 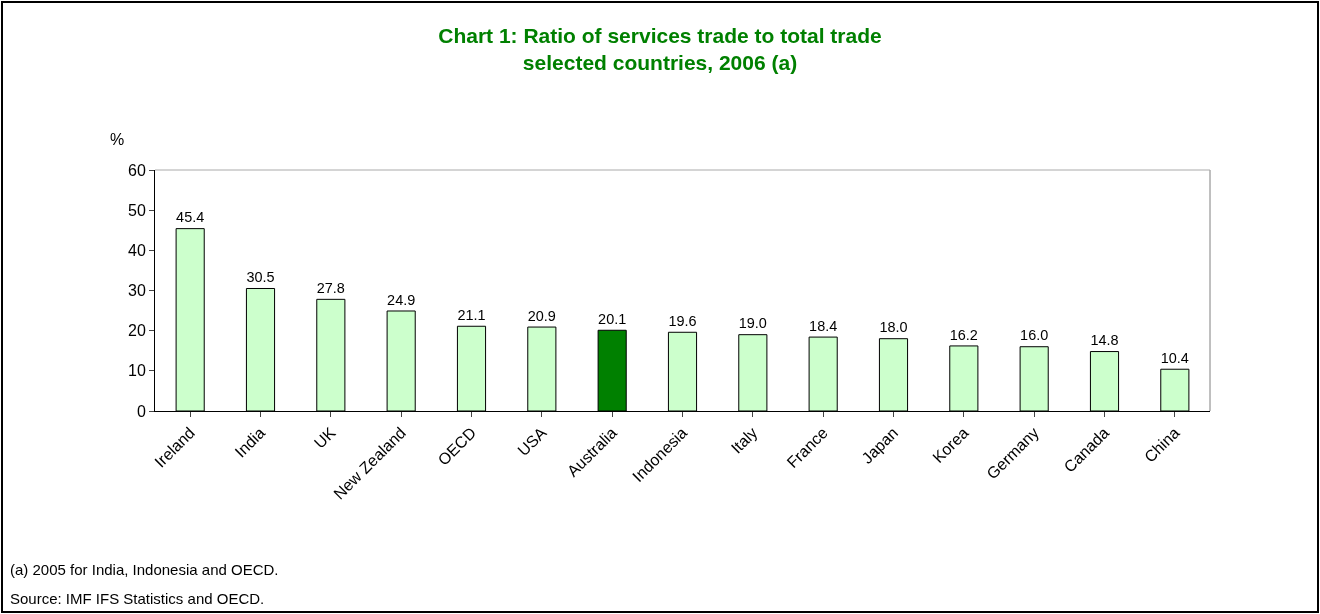 I want to click on y-tick-label: 20, so click(x=137, y=331).